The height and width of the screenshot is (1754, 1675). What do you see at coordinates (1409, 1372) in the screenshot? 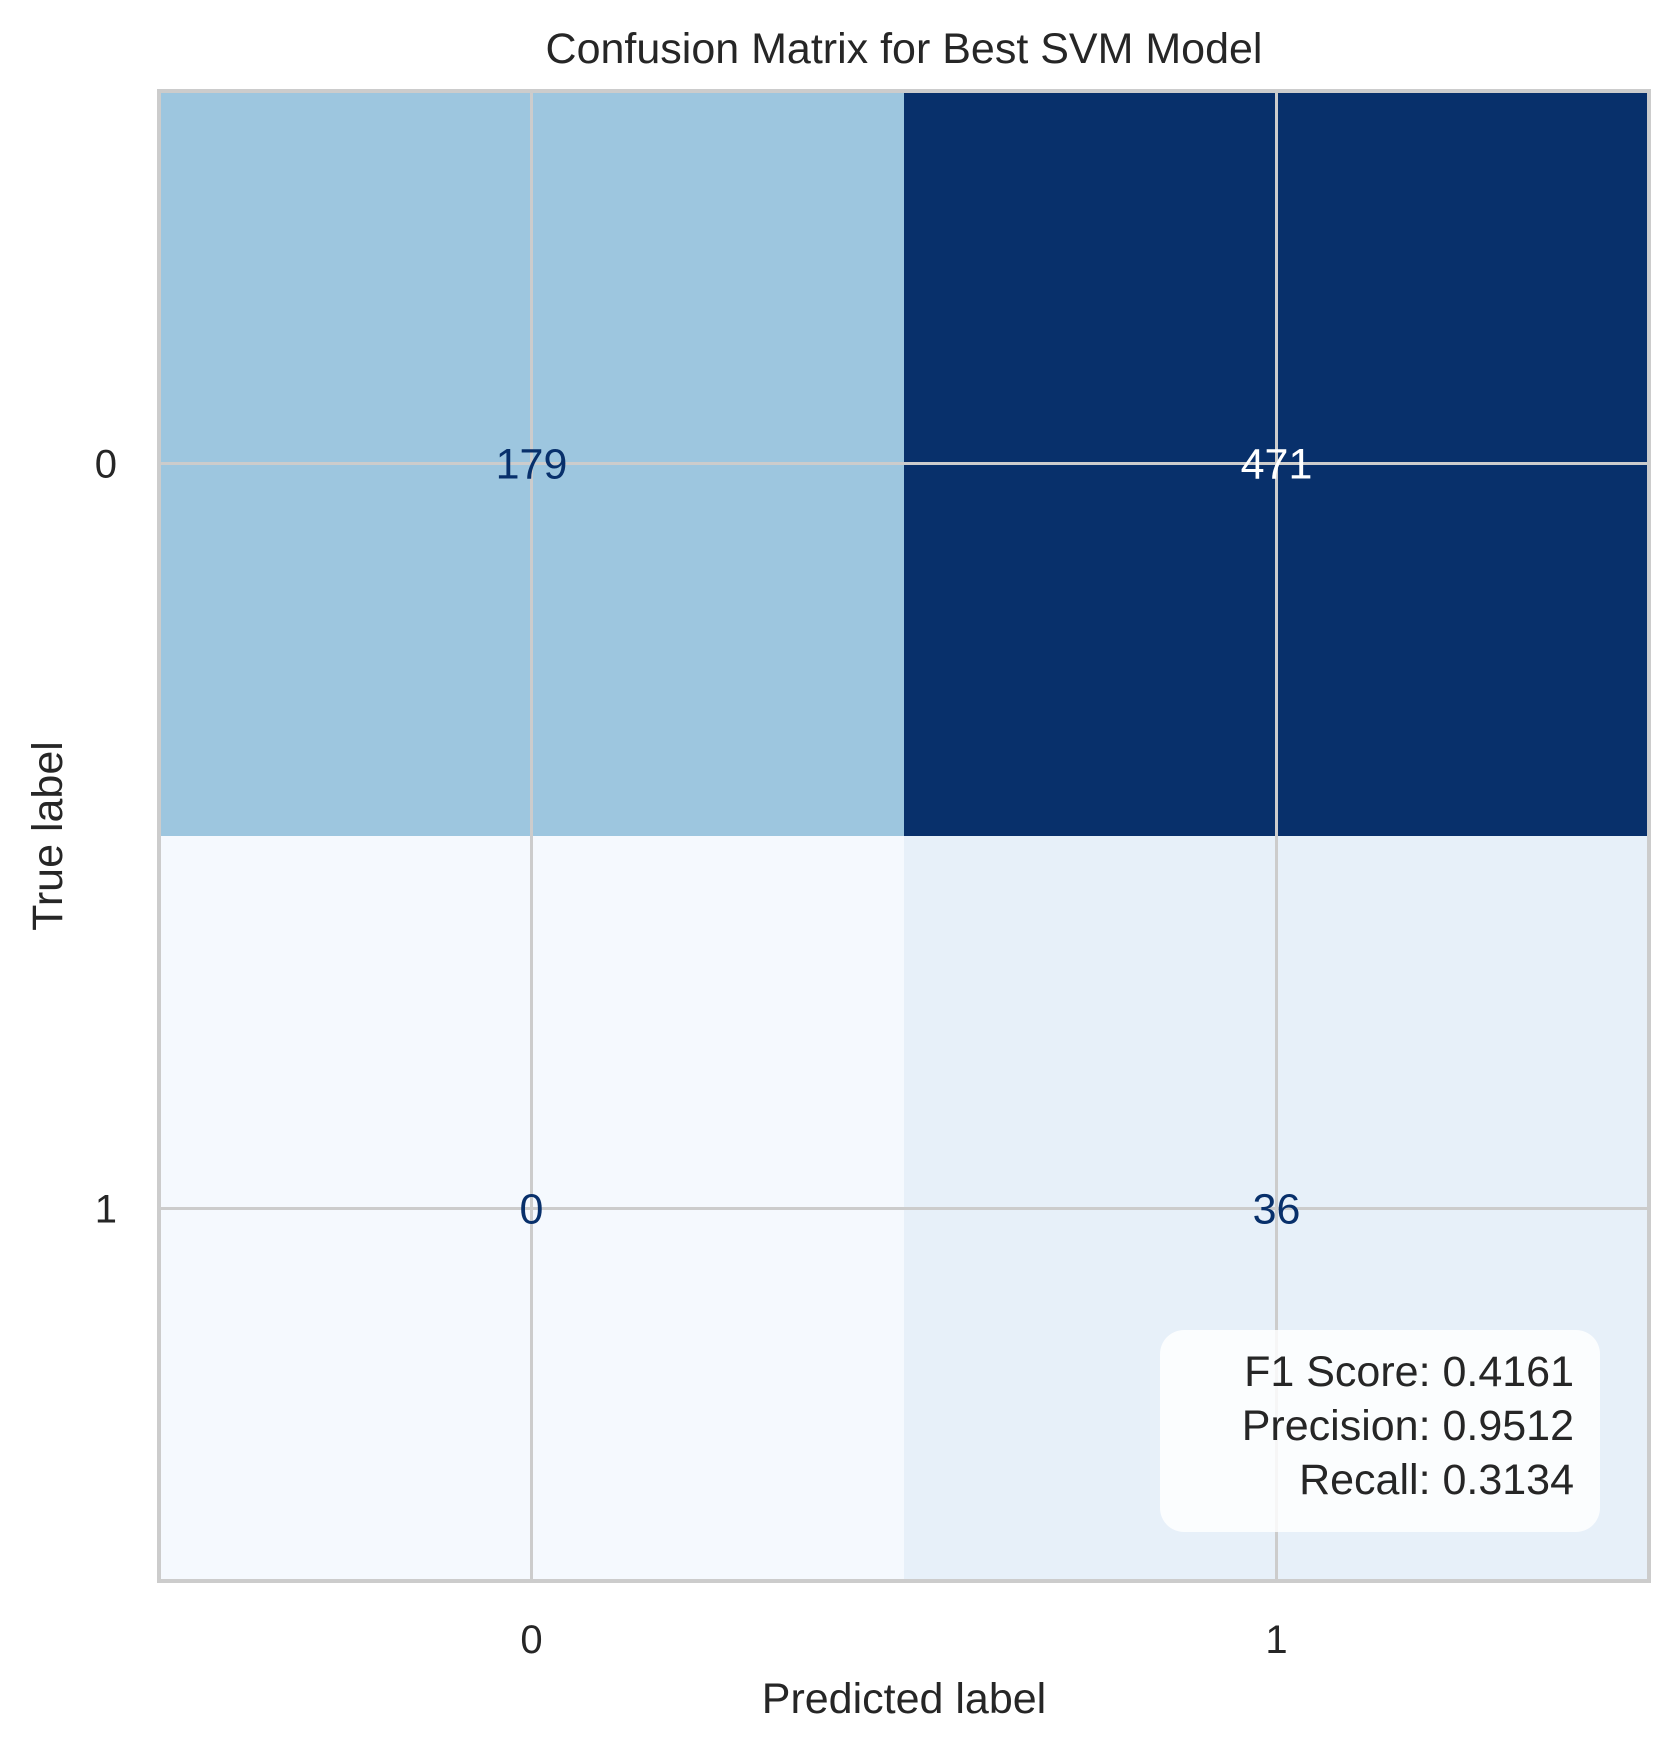
I see `metric-f1-score: F1 Score: 0.4161` at bounding box center [1409, 1372].